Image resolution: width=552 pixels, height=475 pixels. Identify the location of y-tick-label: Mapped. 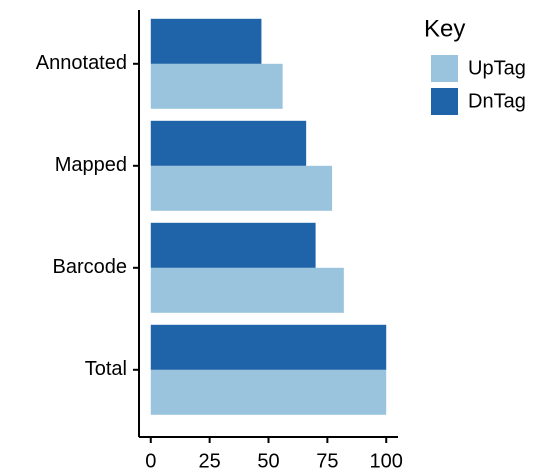
(91, 165).